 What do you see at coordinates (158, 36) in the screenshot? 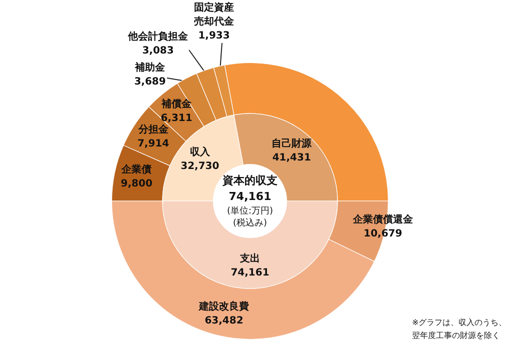
I see `slice-label: 他会計負担金` at bounding box center [158, 36].